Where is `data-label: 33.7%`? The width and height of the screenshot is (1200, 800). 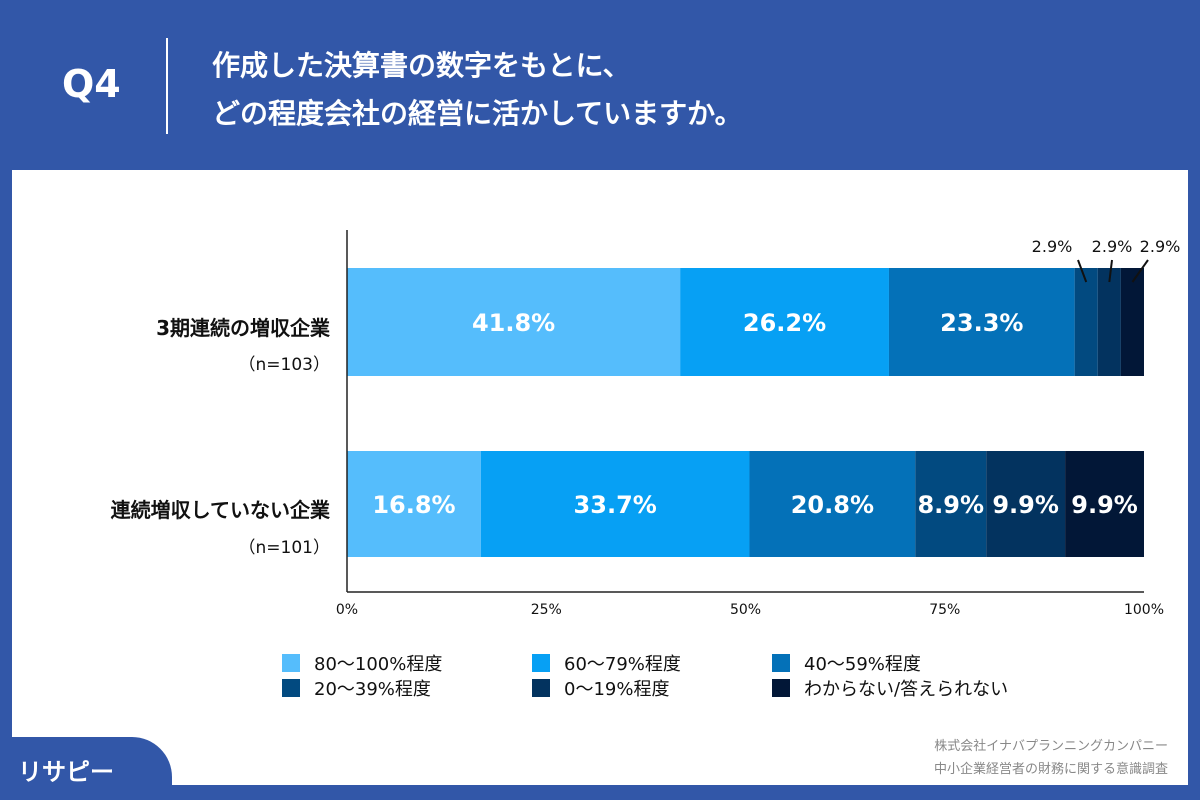
data-label: 33.7% is located at coordinates (615, 505).